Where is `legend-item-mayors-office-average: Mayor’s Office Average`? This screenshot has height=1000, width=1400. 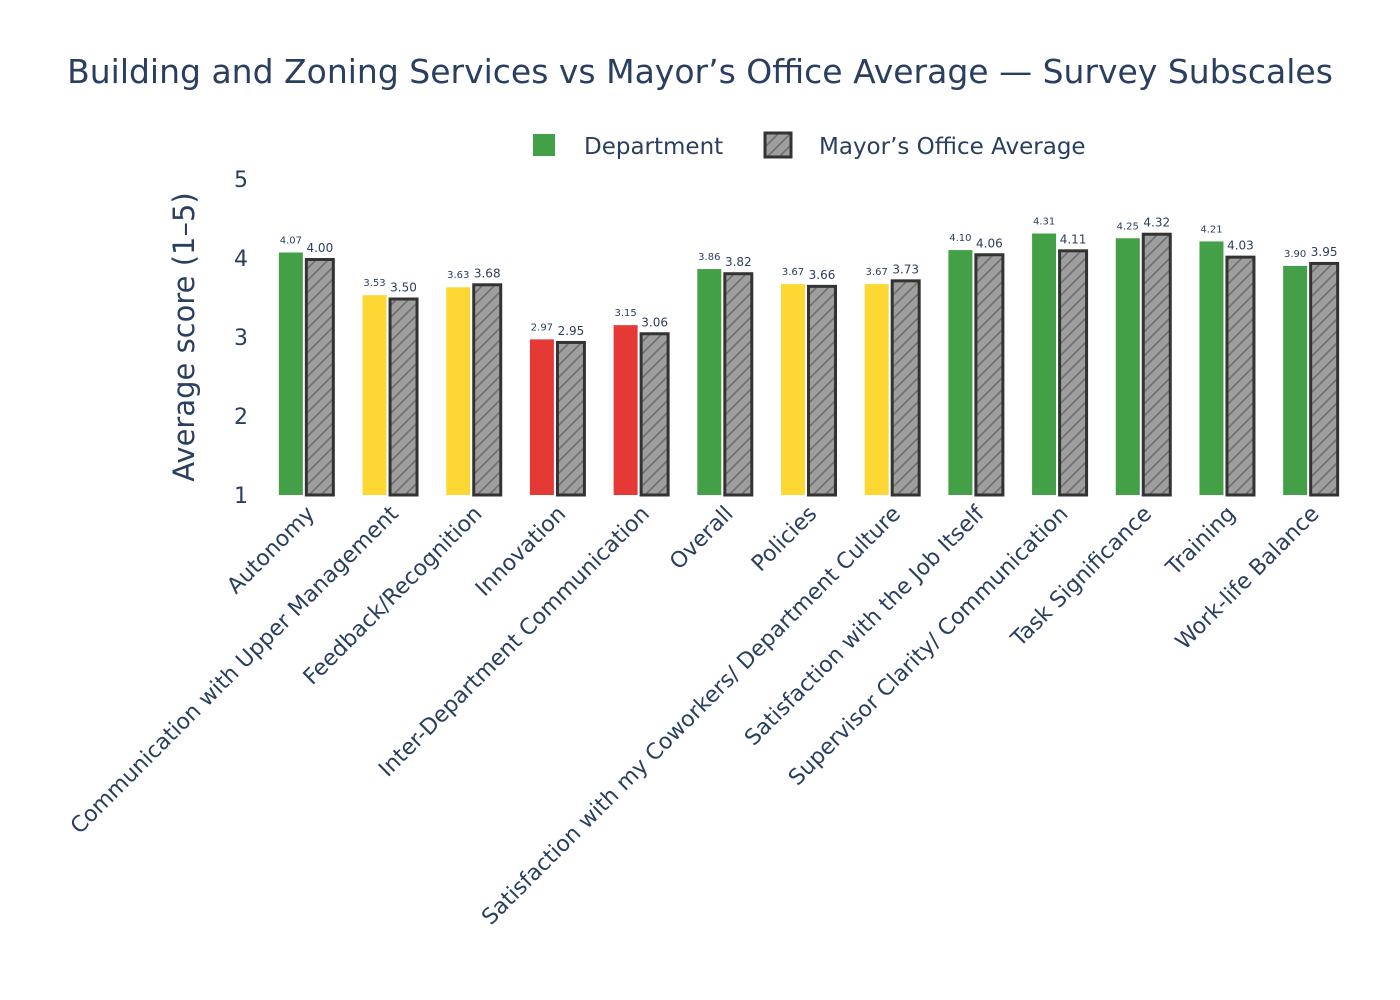
legend-item-mayors-office-average: Mayor’s Office Average is located at coordinates (924, 145).